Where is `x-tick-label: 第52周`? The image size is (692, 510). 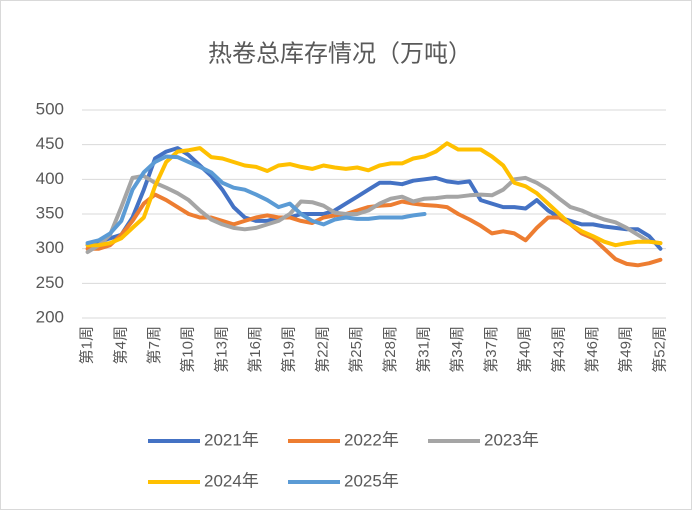 x-tick-label: 第52周 is located at coordinates (659, 349).